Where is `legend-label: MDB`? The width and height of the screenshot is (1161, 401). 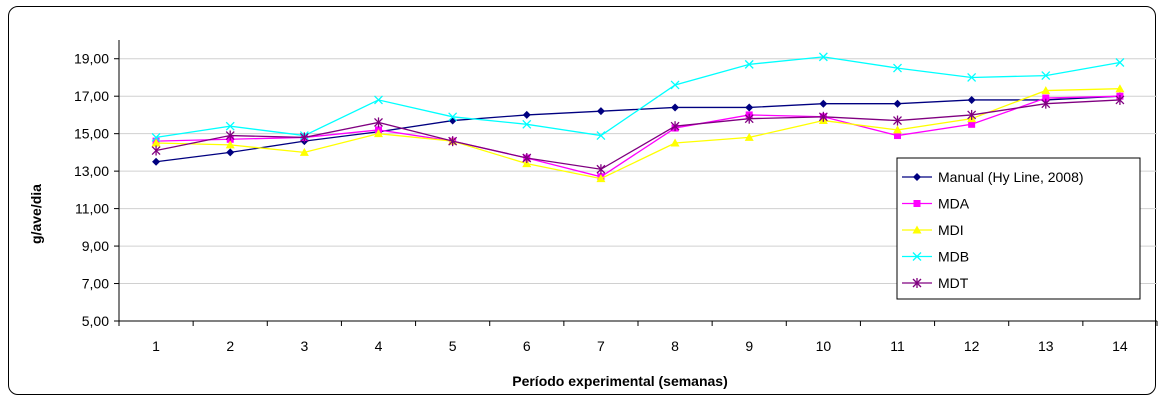 legend-label: MDB is located at coordinates (953, 257).